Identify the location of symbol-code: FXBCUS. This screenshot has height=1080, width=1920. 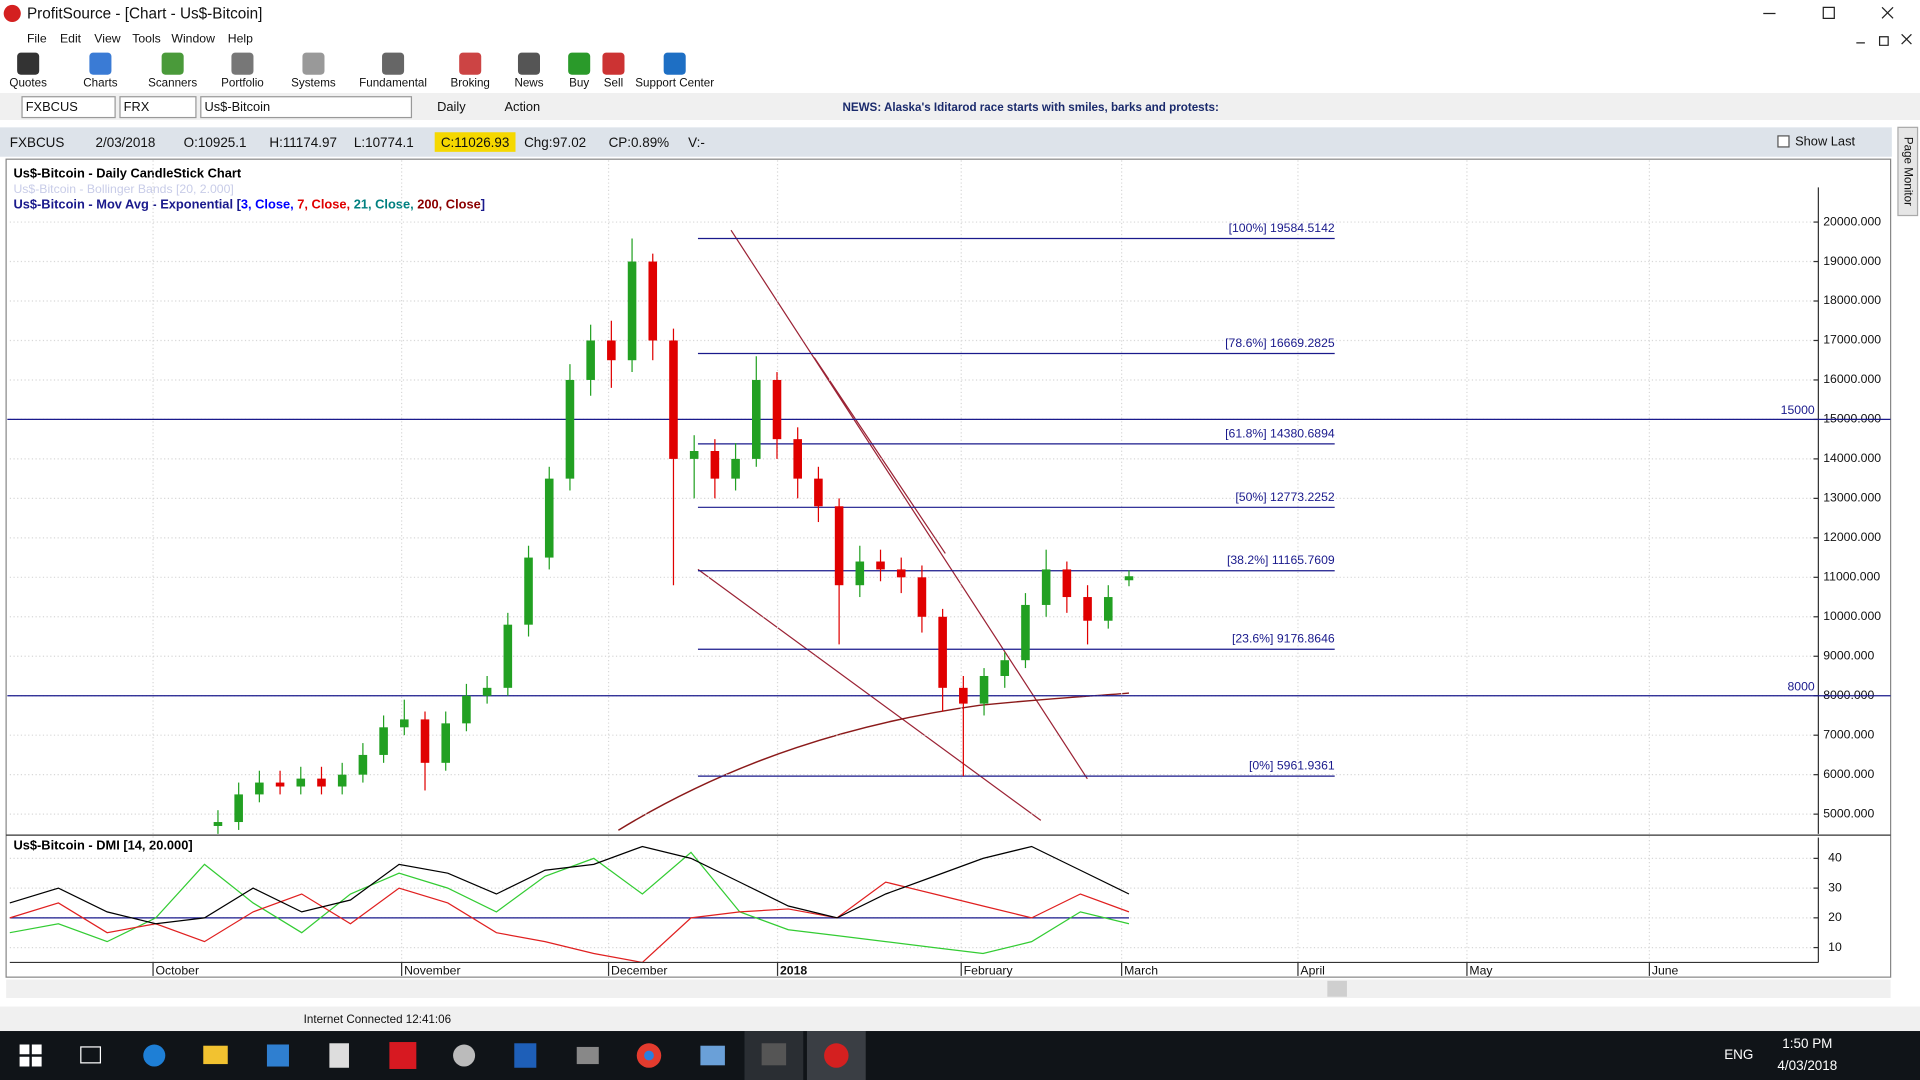
(52, 106).